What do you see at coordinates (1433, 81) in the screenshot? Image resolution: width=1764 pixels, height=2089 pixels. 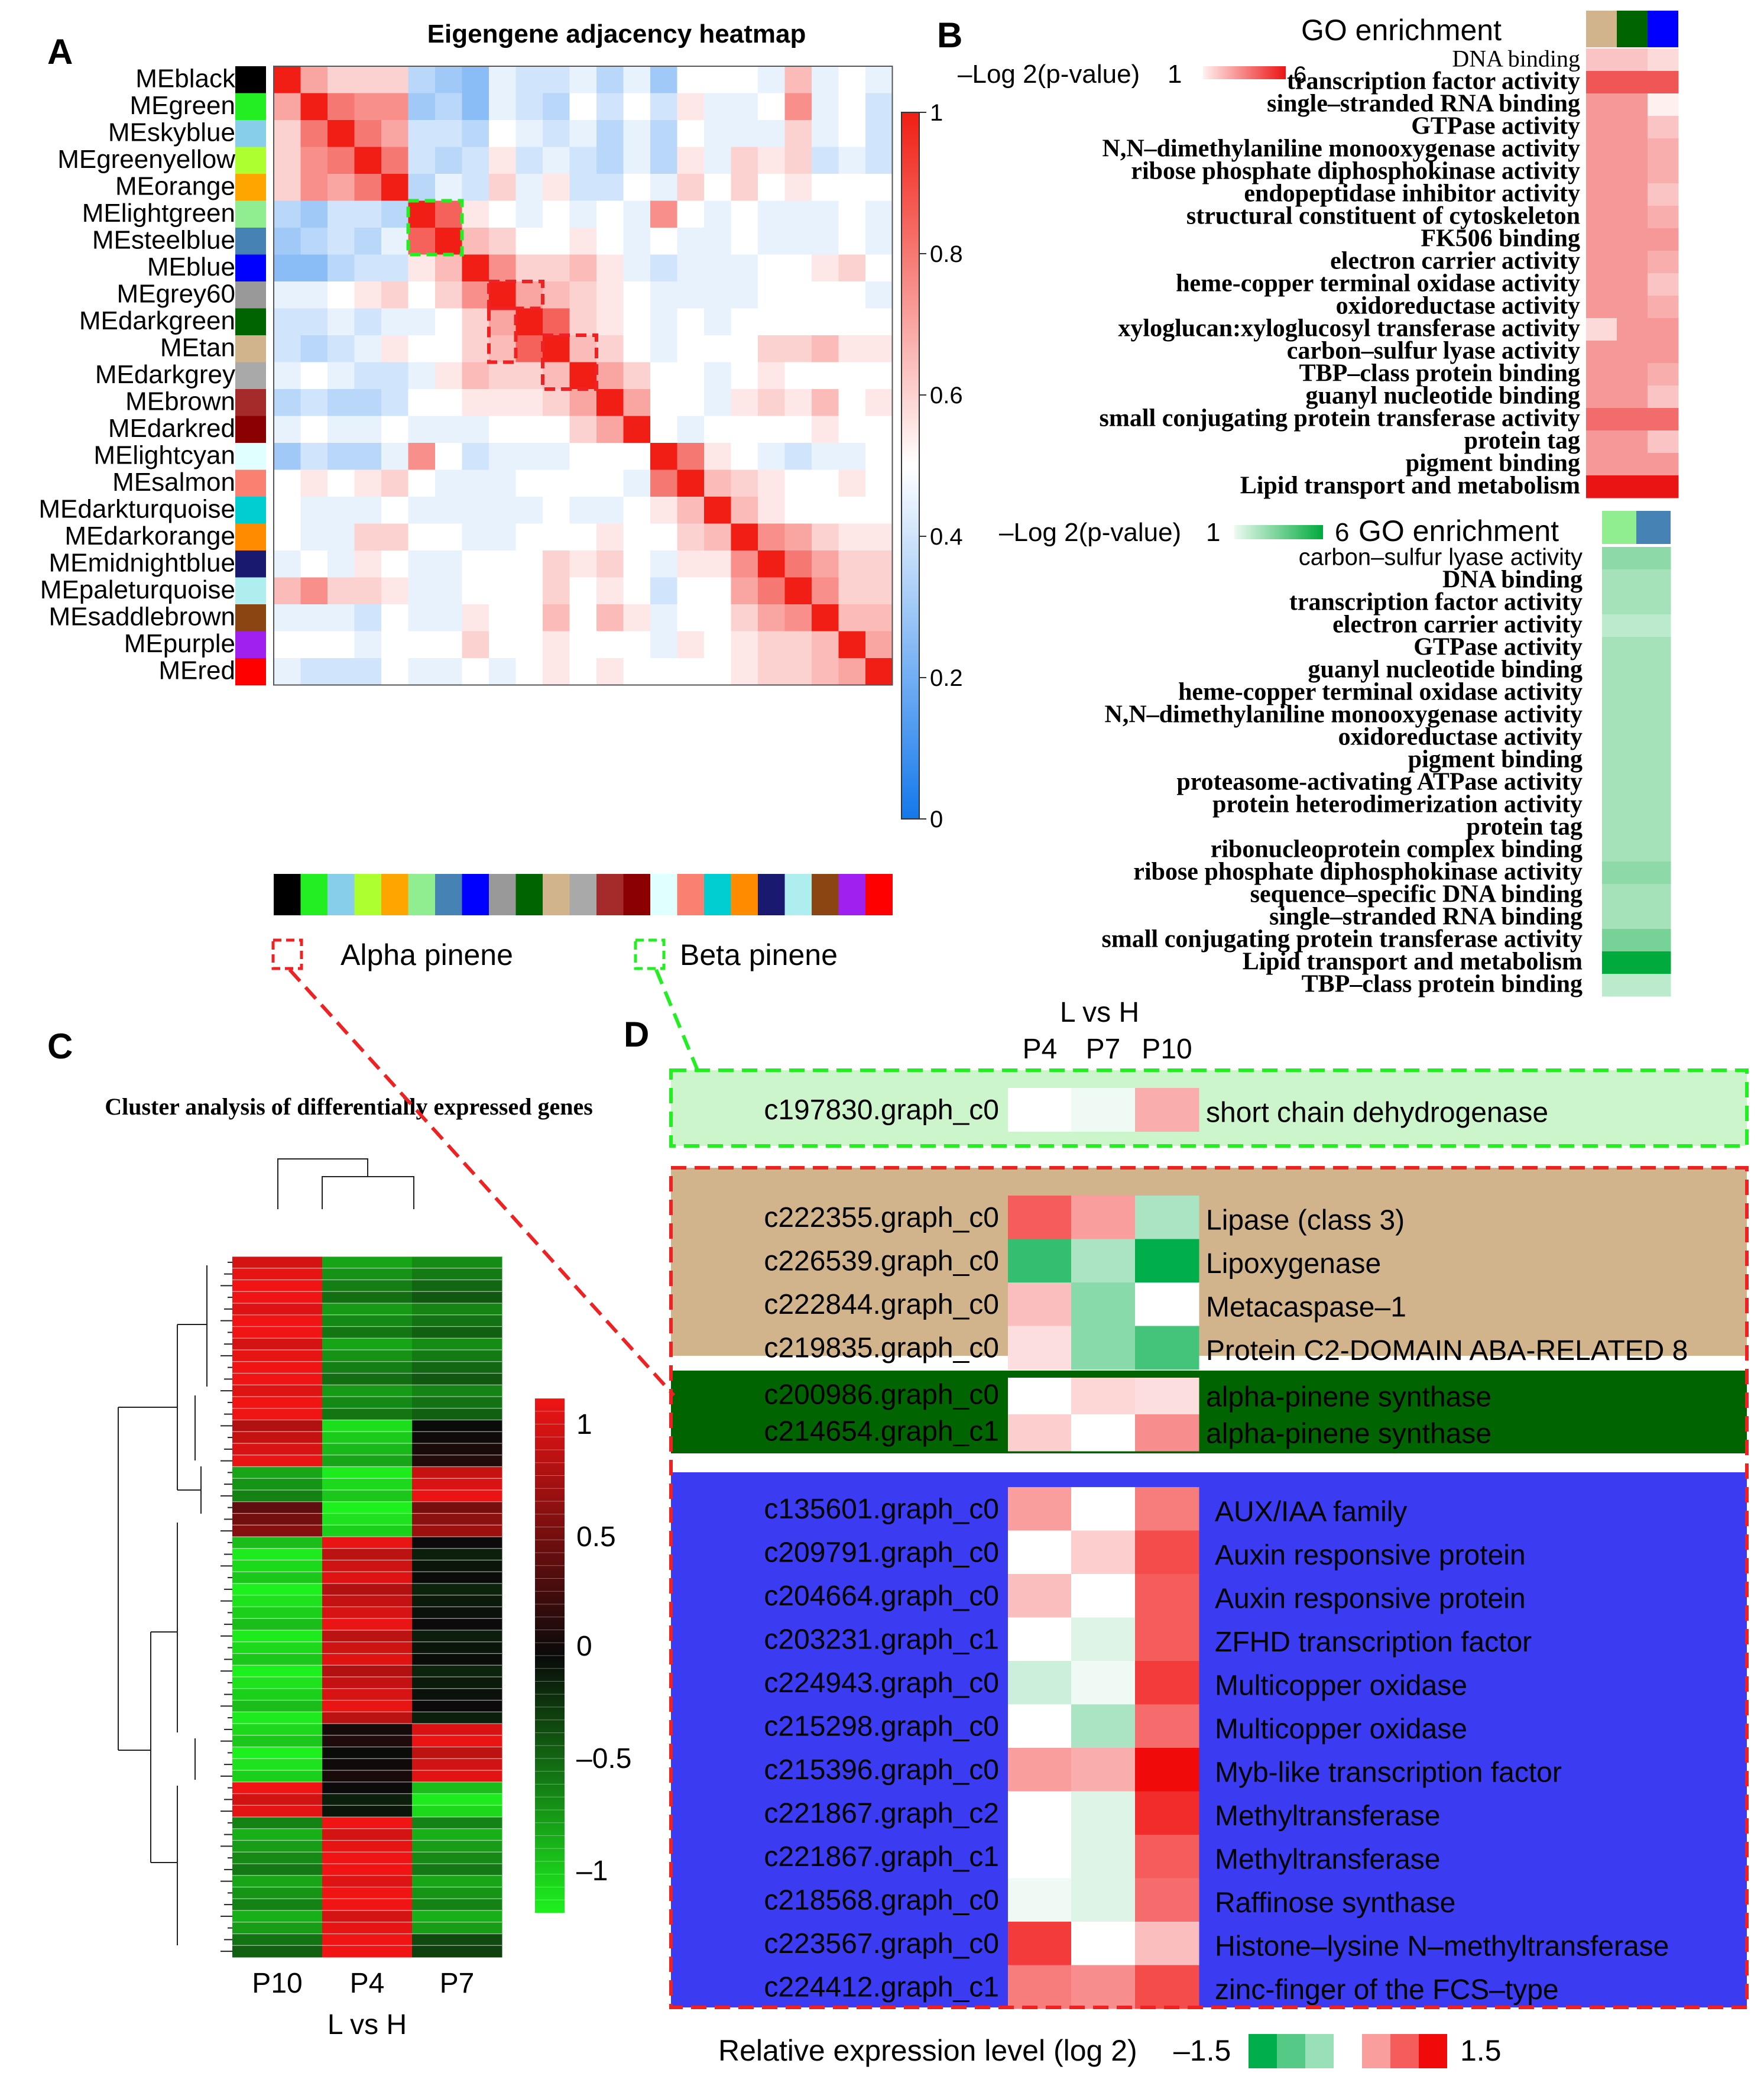 I see `go-term-label: transcription factor activity` at bounding box center [1433, 81].